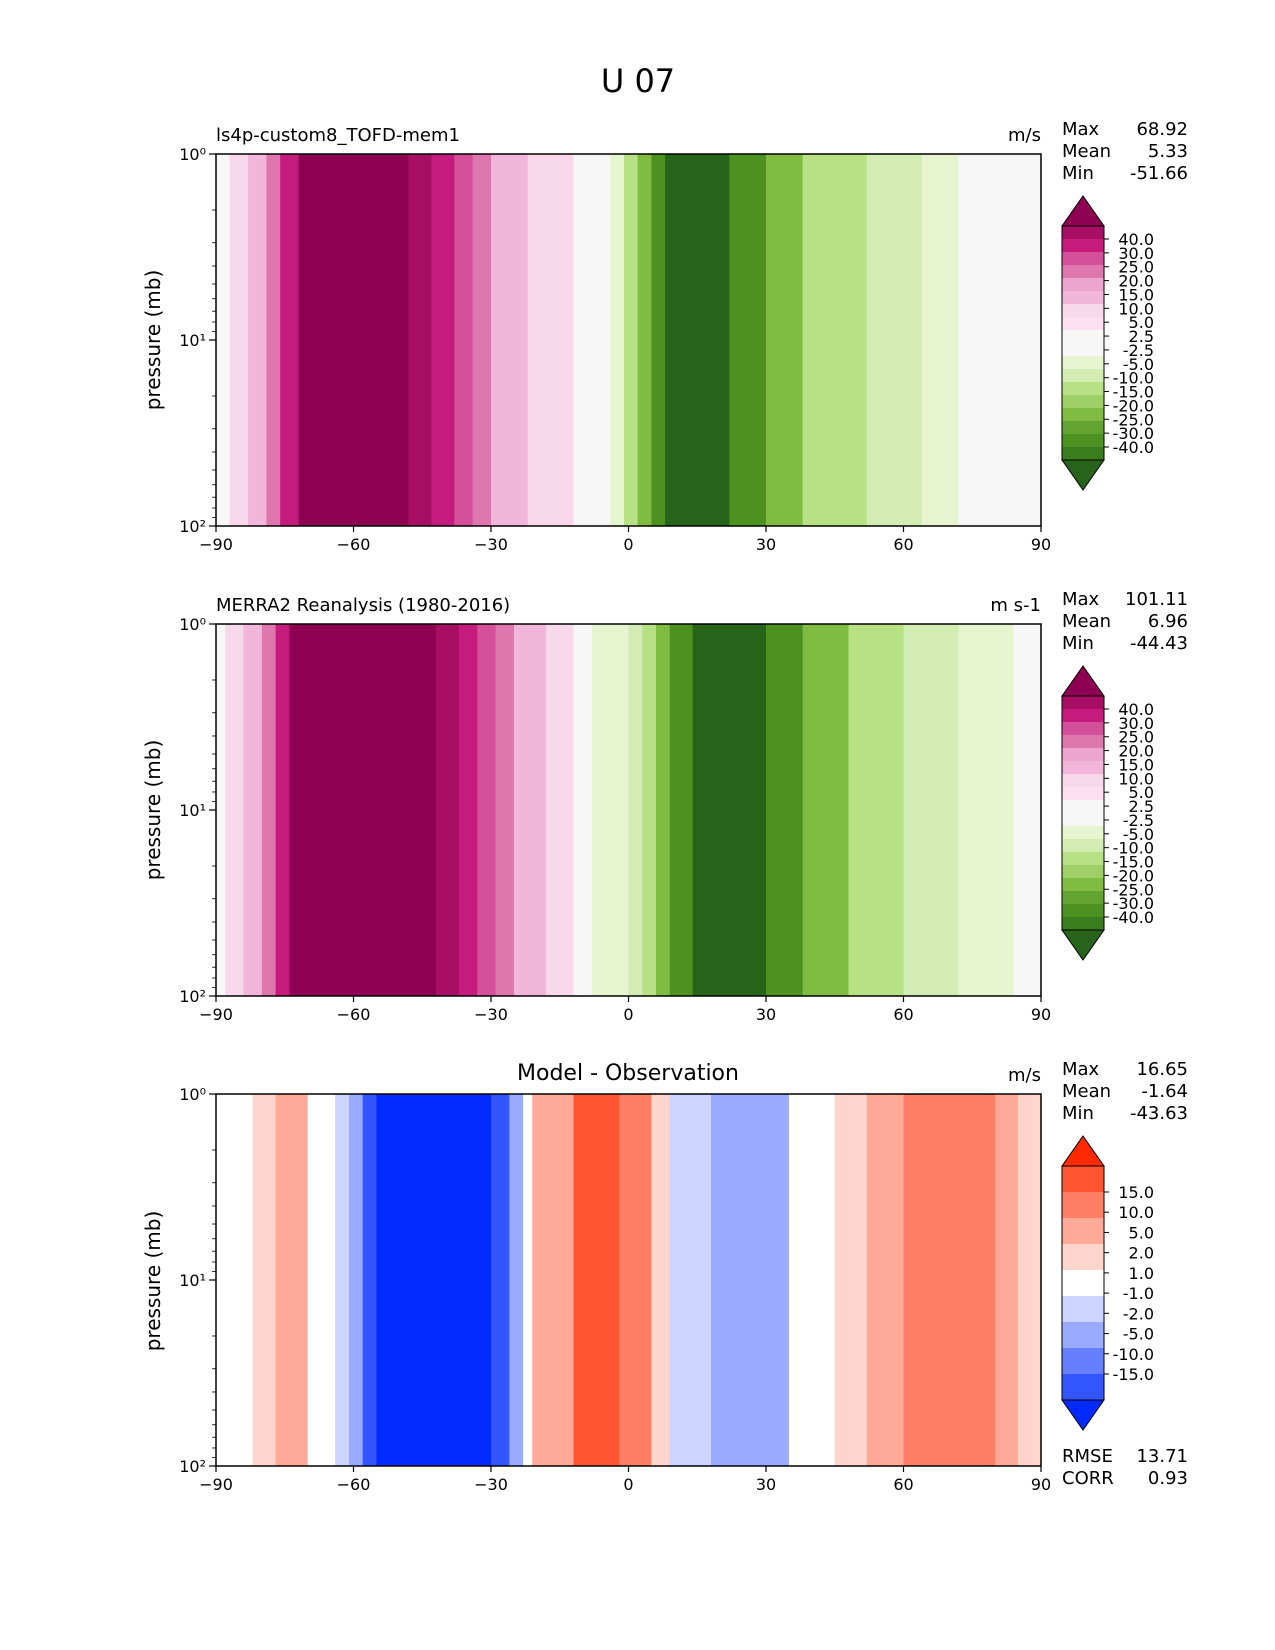 The height and width of the screenshot is (1650, 1275). What do you see at coordinates (1136, 294) in the screenshot?
I see `colorbar-label: 15.0` at bounding box center [1136, 294].